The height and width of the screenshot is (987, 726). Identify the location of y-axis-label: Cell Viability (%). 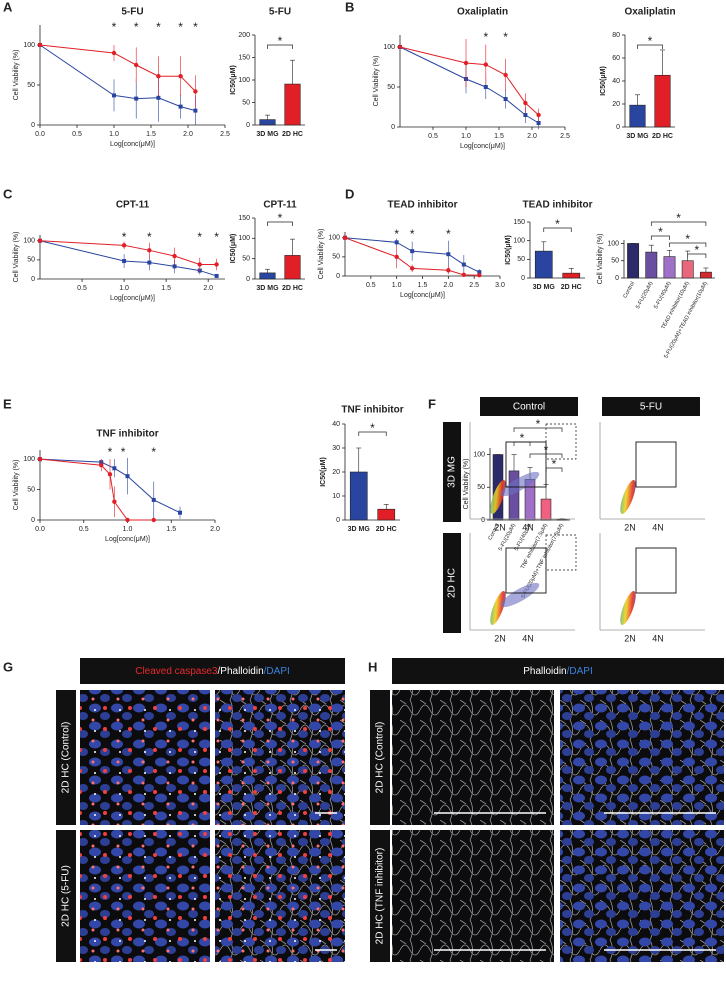
(466, 484).